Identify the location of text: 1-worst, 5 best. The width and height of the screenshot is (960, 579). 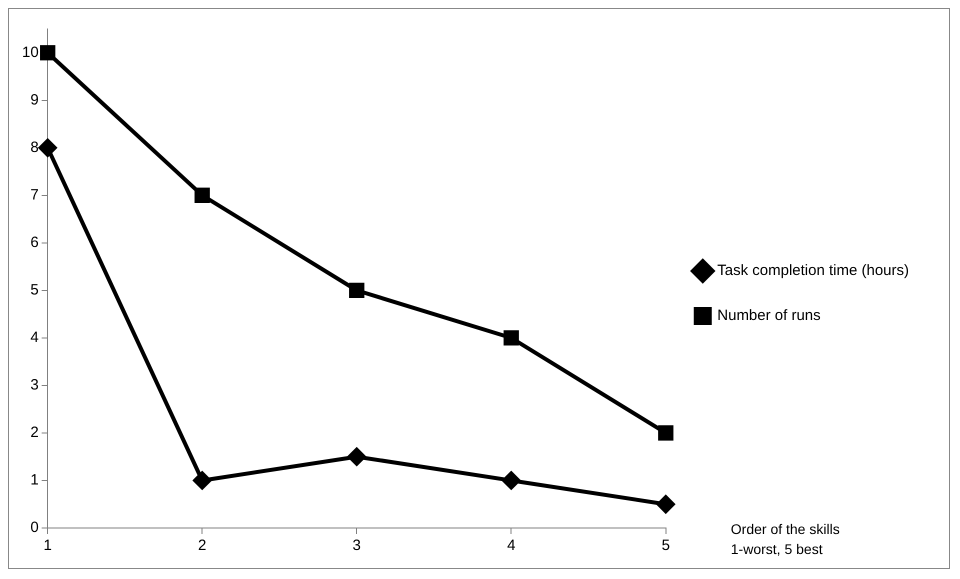
(776, 549).